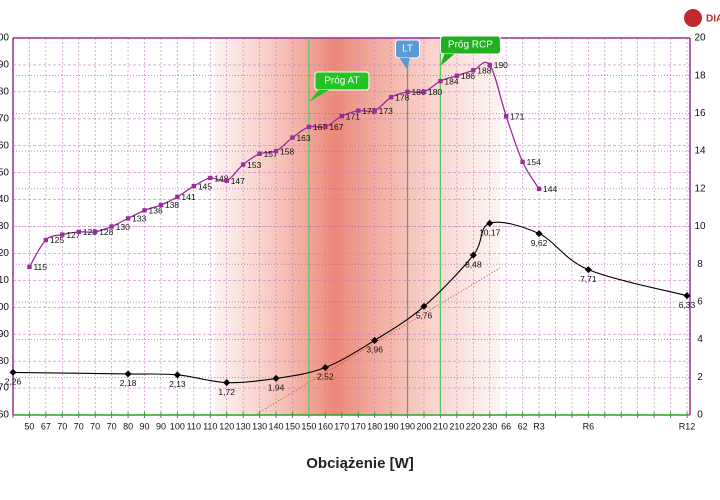 This screenshot has height=500, width=720. Describe the element at coordinates (139, 219) in the screenshot. I see `value-label: 133` at that location.